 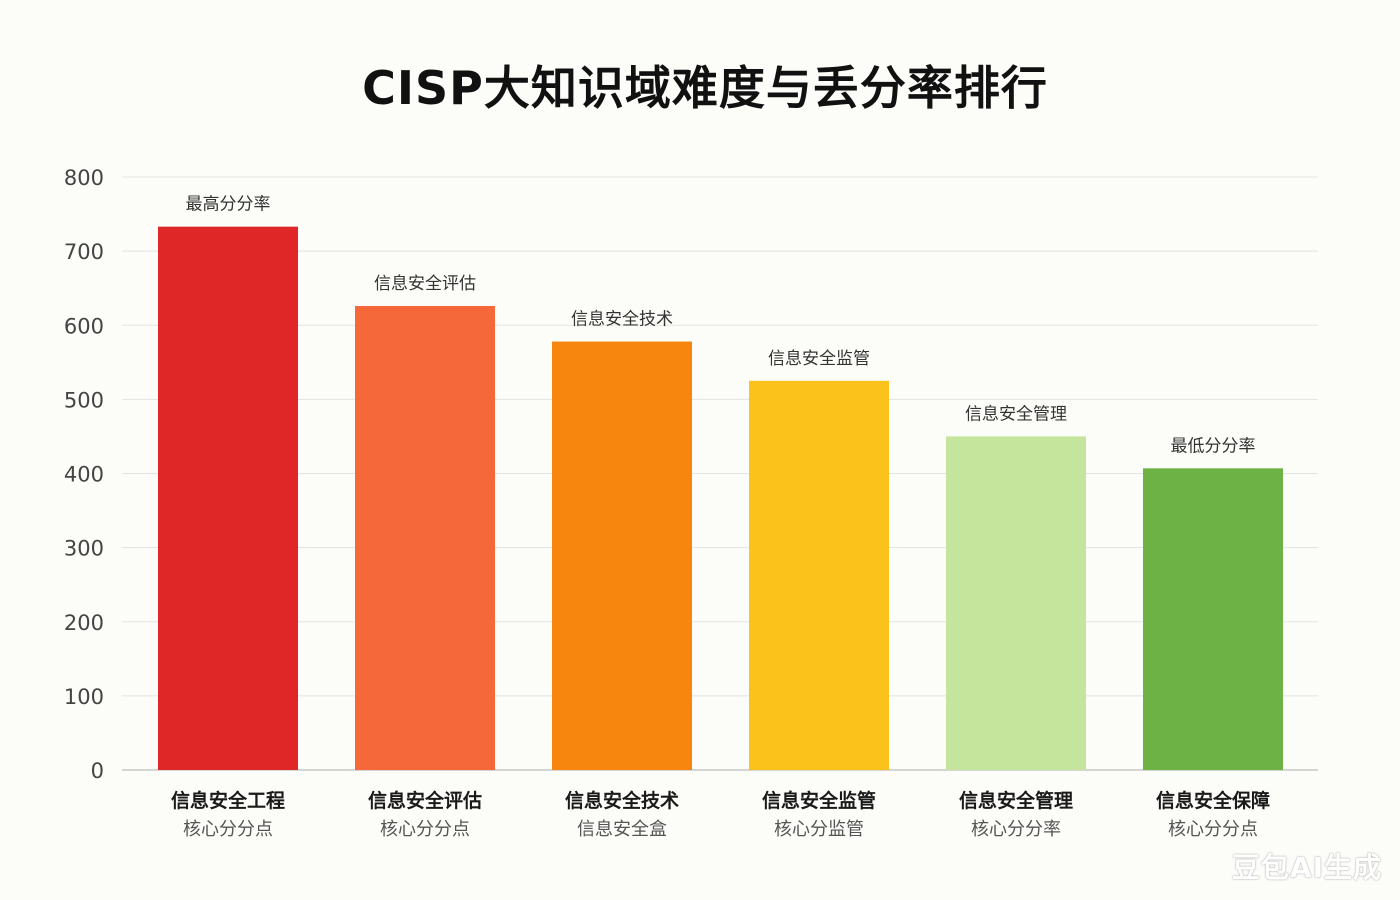 What do you see at coordinates (622, 800) in the screenshot?
I see `x-category-label: 信息安全技术` at bounding box center [622, 800].